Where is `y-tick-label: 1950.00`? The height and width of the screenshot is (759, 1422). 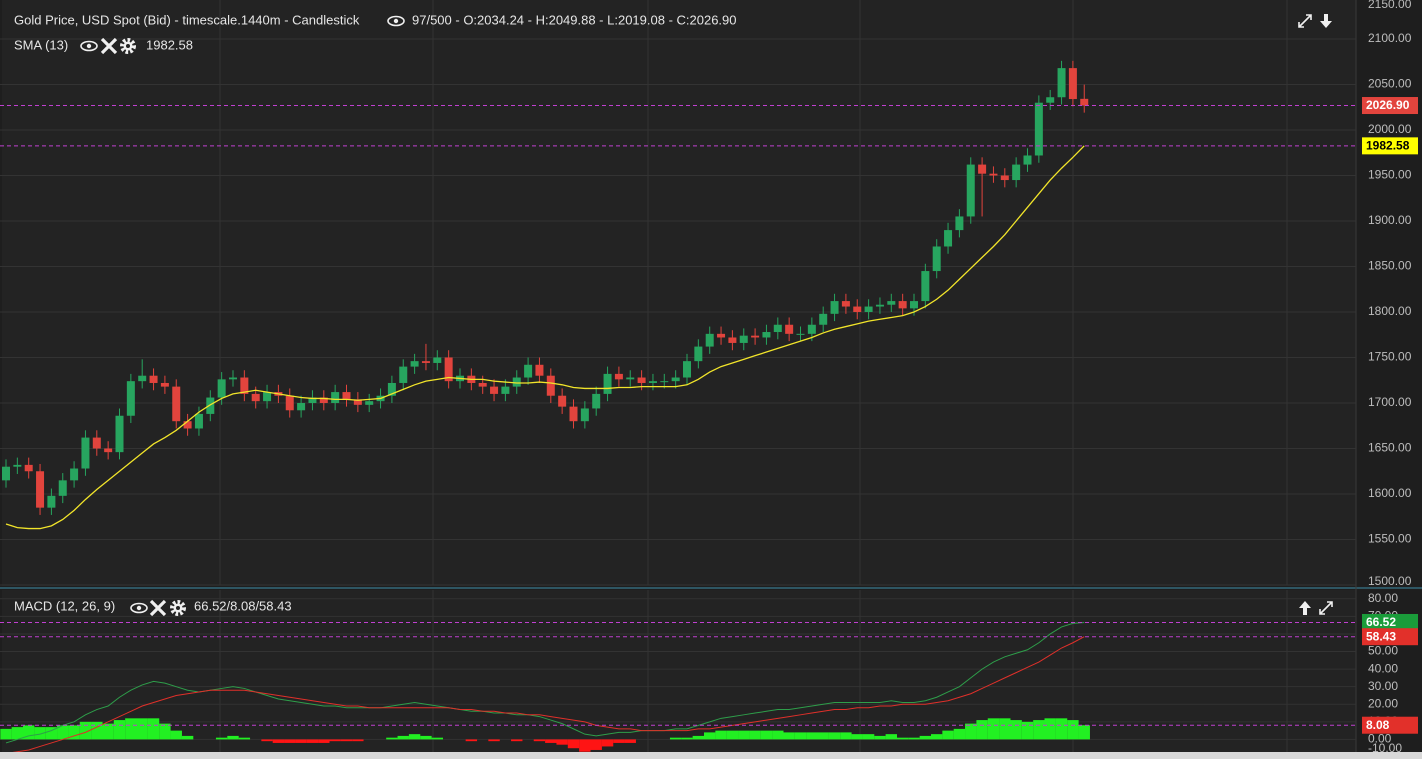
y-tick-label: 1950.00 is located at coordinates (1390, 175).